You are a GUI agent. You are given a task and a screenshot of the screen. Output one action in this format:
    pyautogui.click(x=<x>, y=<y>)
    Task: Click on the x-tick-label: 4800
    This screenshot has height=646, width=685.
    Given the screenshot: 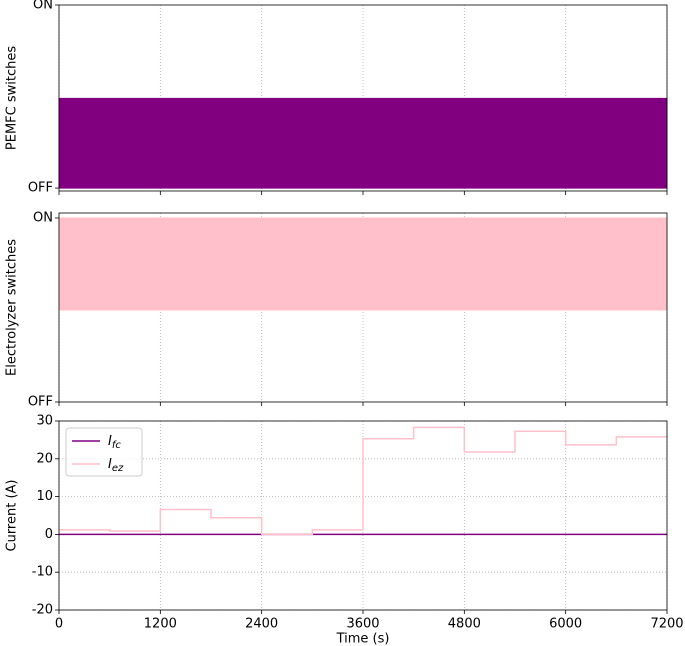 What is the action you would take?
    pyautogui.click(x=464, y=624)
    